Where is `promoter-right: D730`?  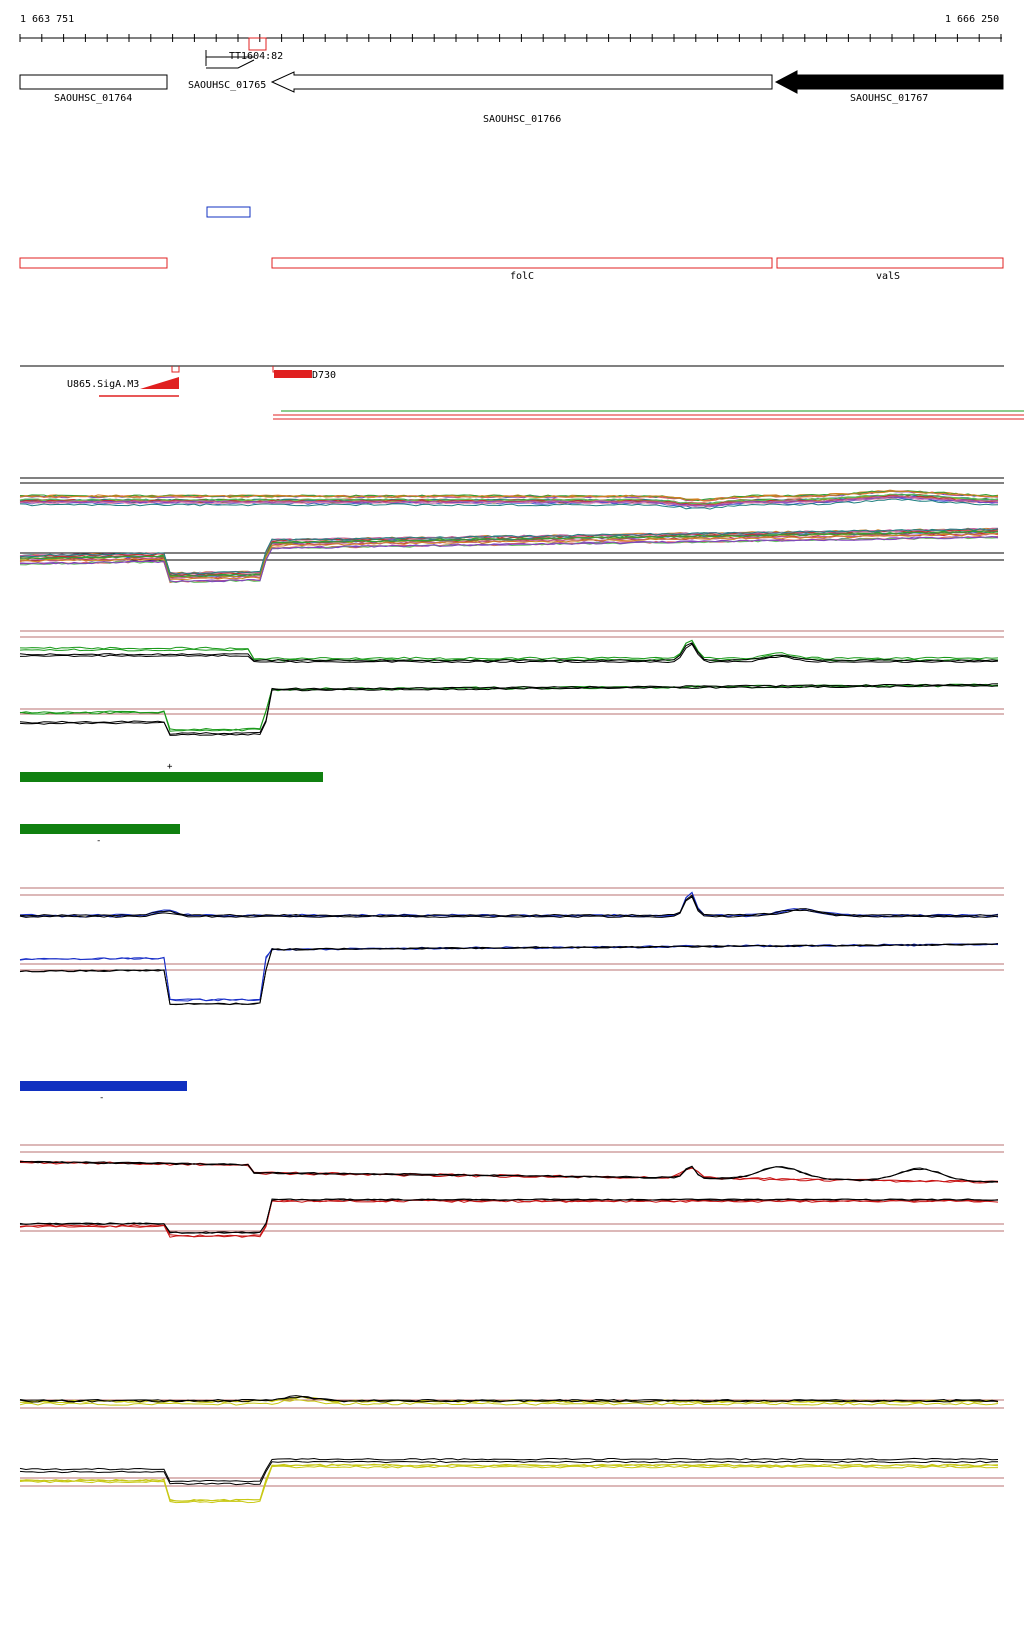 promoter-right: D730 is located at coordinates (304, 373).